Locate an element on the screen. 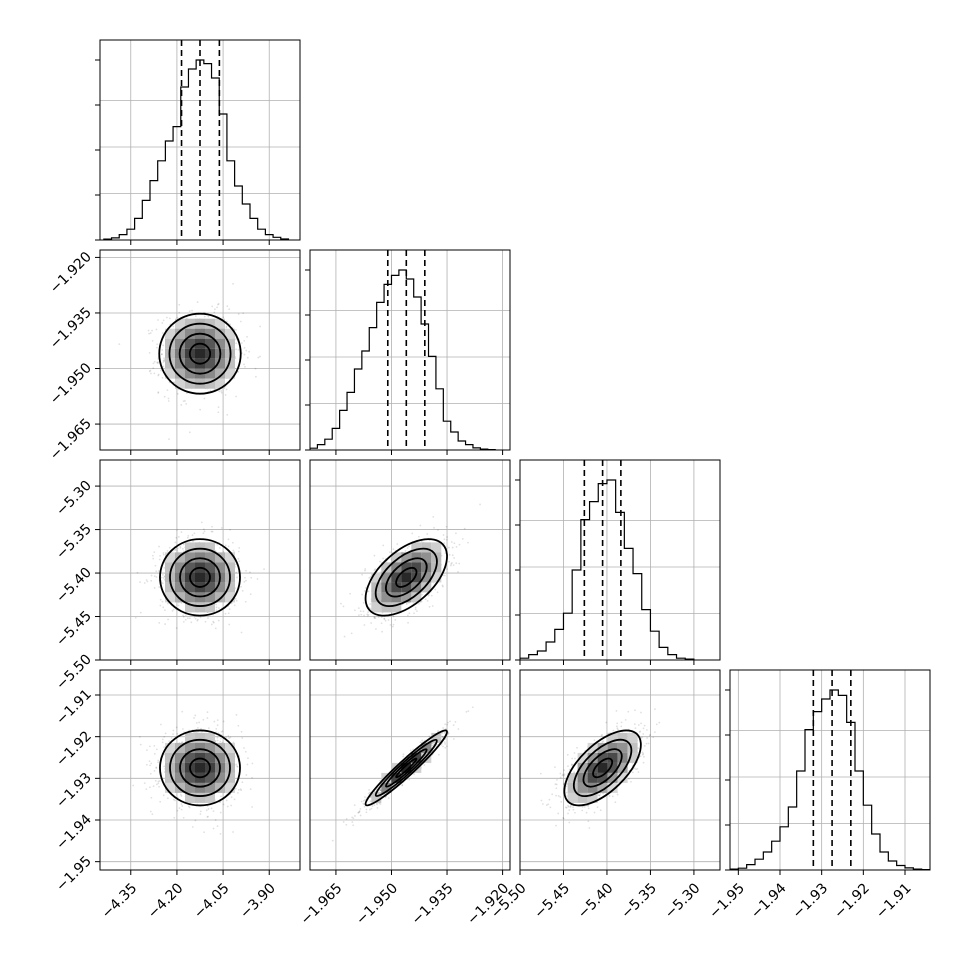  panel-frame is located at coordinates (410, 350).